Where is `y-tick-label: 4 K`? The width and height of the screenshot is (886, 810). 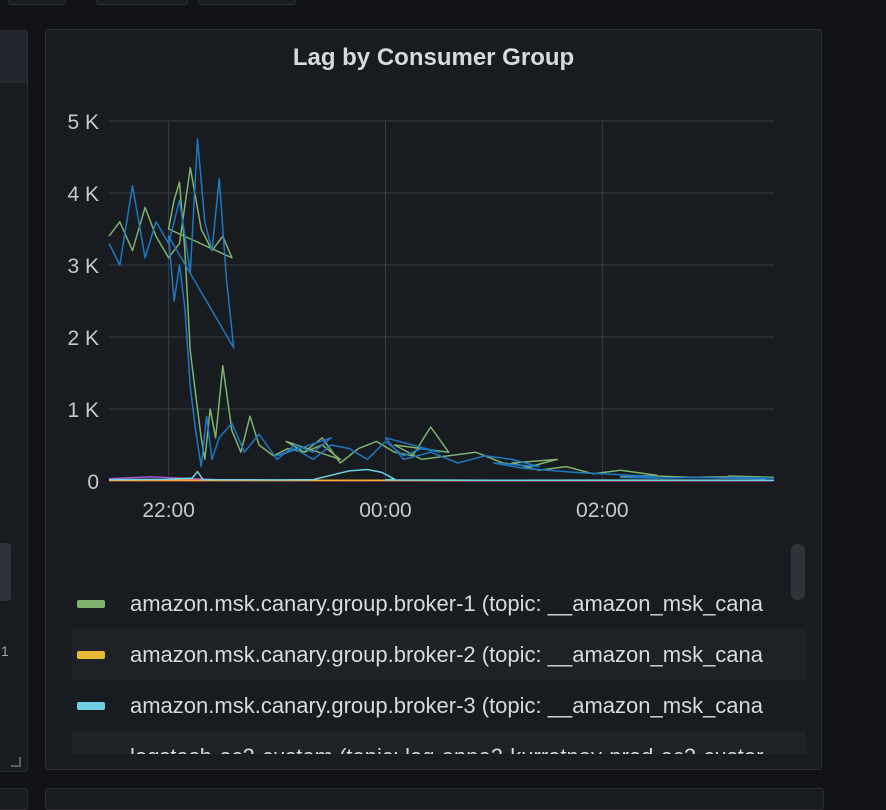 y-tick-label: 4 K is located at coordinates (83, 194).